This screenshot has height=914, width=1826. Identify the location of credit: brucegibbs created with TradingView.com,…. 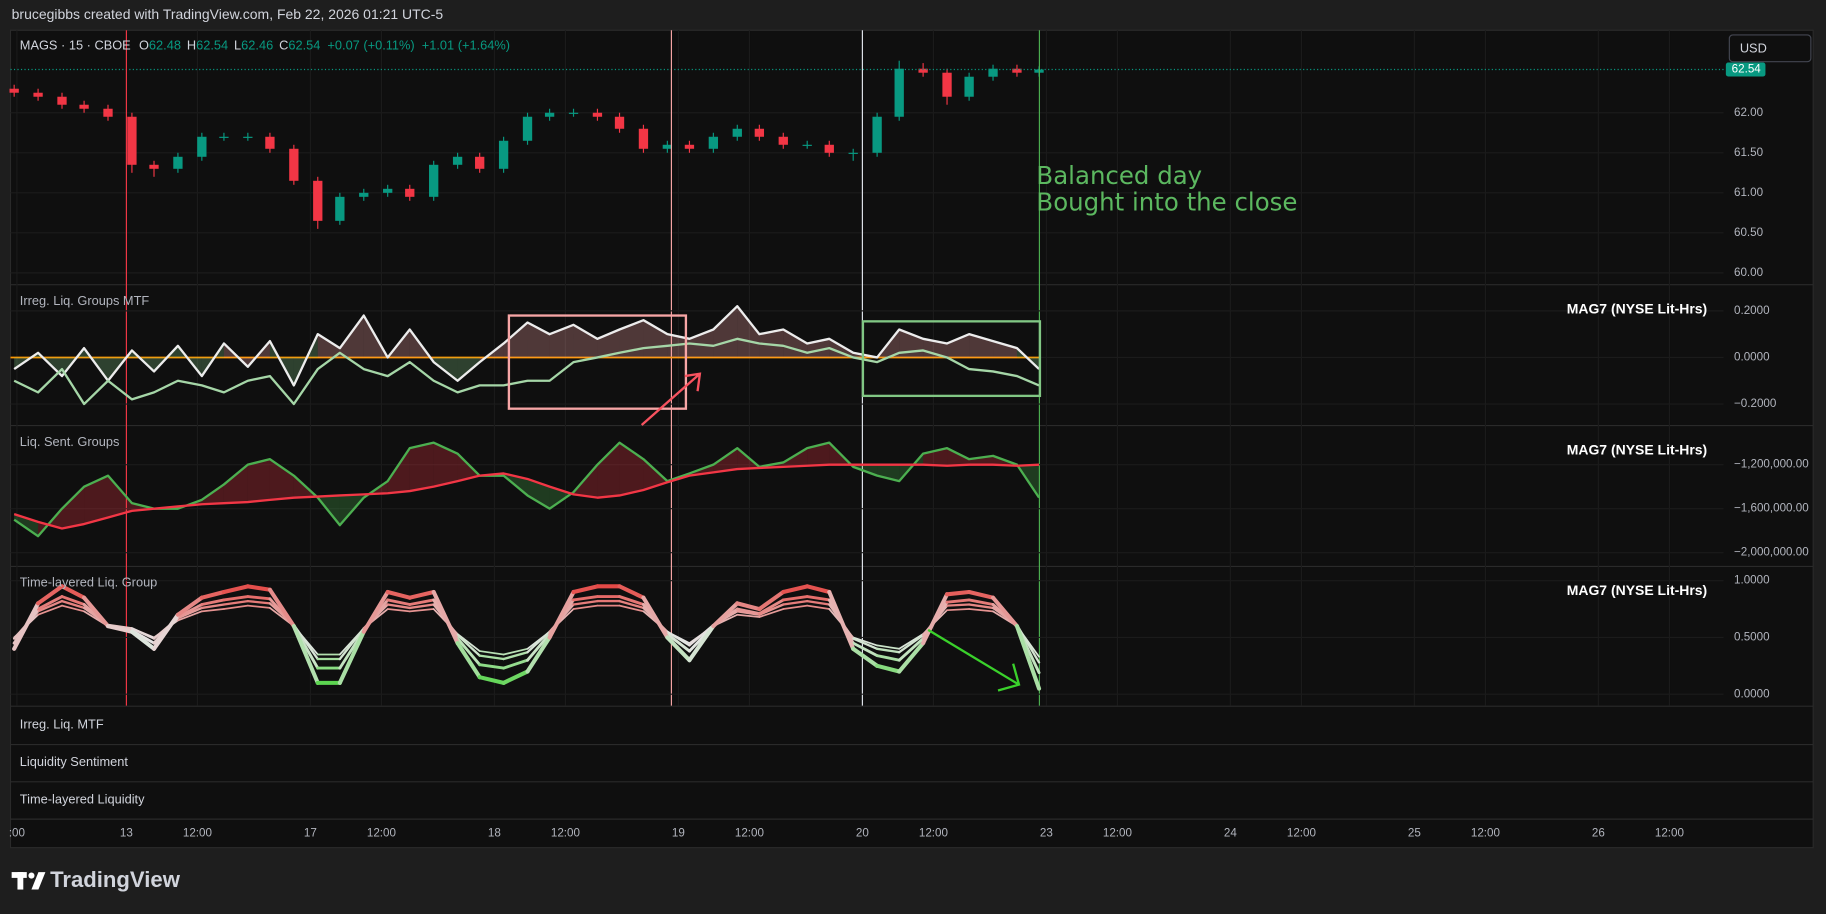
(228, 14).